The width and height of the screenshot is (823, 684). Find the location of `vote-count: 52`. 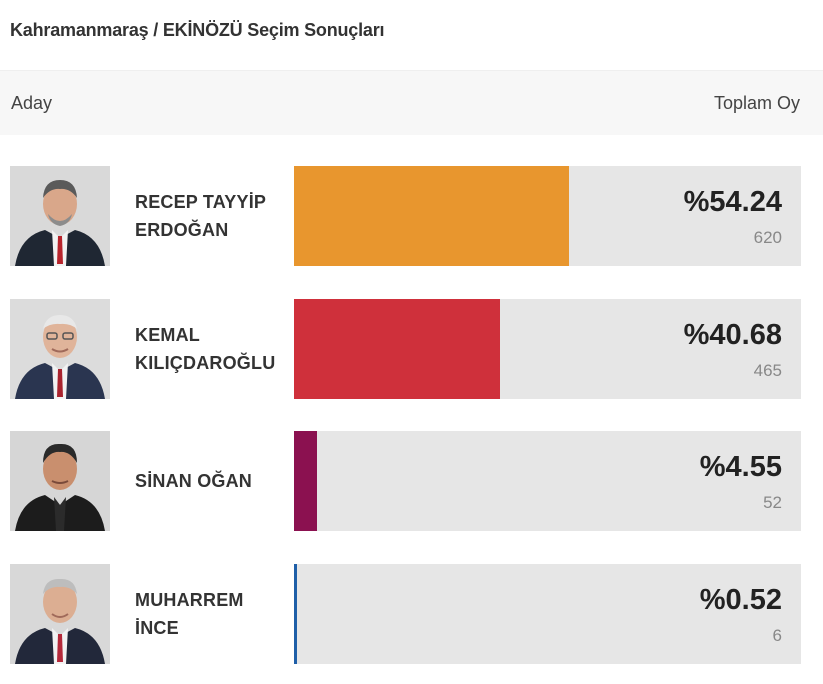

vote-count: 52 is located at coordinates (772, 502).